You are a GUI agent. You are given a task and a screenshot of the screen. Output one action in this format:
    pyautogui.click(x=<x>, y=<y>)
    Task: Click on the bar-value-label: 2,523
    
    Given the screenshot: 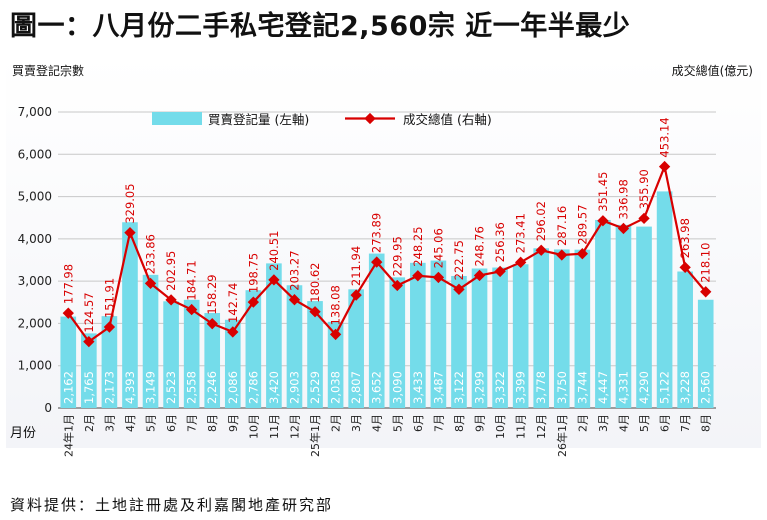 What is the action you would take?
    pyautogui.click(x=171, y=387)
    